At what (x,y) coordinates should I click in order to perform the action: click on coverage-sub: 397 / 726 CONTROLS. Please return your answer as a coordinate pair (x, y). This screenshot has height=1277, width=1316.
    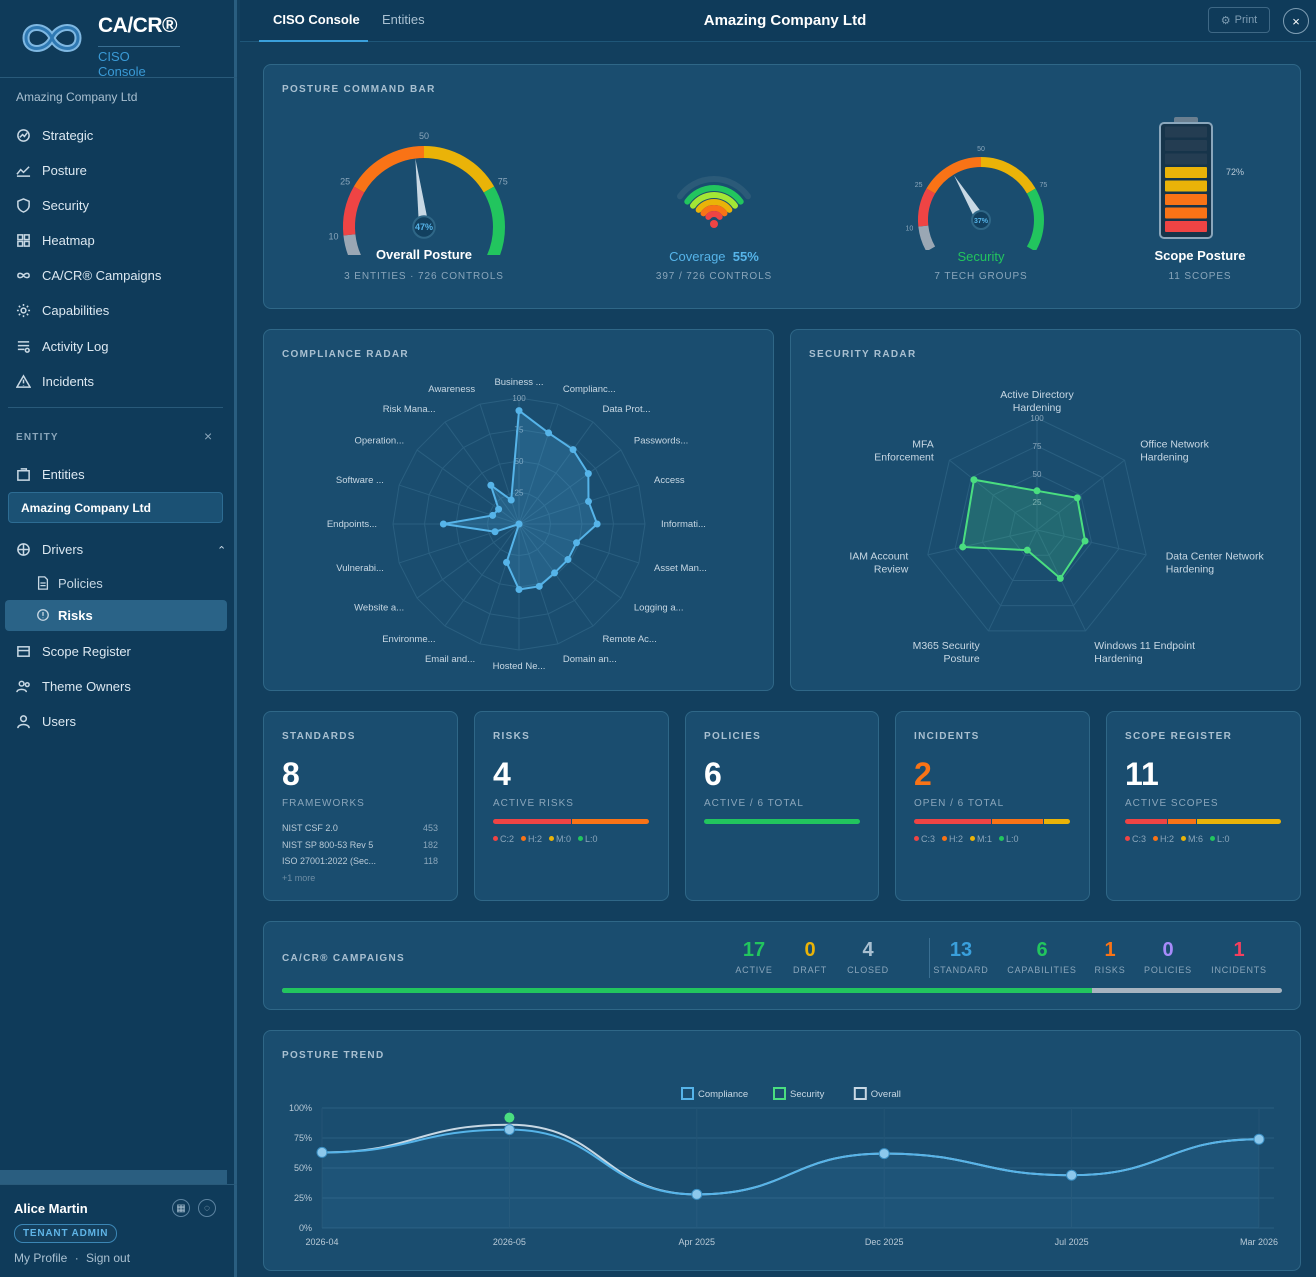
    Looking at the image, I should click on (714, 276).